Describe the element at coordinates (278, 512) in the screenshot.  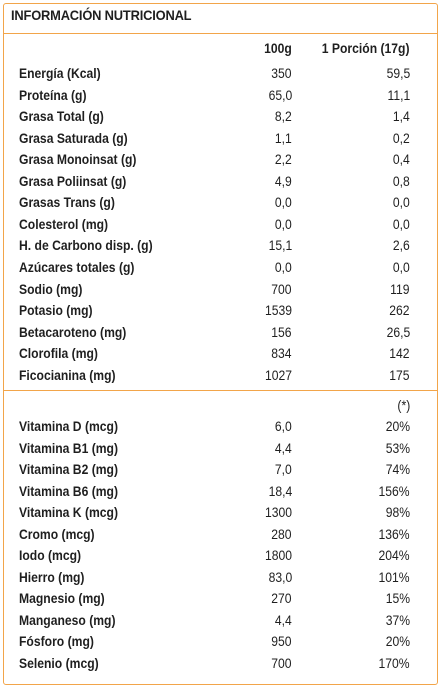
I see `value-per-100g: 1300` at that location.